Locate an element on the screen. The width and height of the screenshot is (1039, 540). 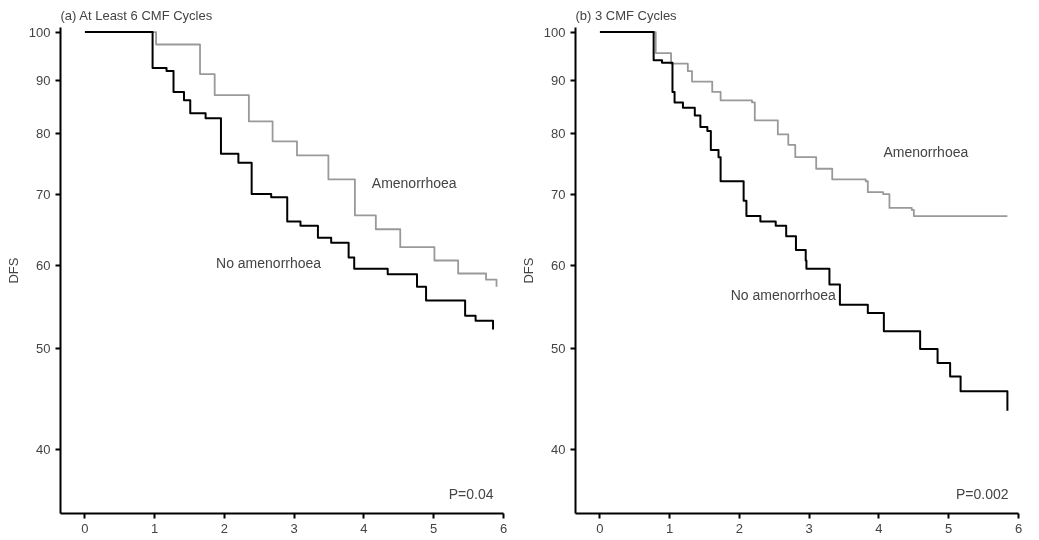
annotation: P=0.002 is located at coordinates (982, 493).